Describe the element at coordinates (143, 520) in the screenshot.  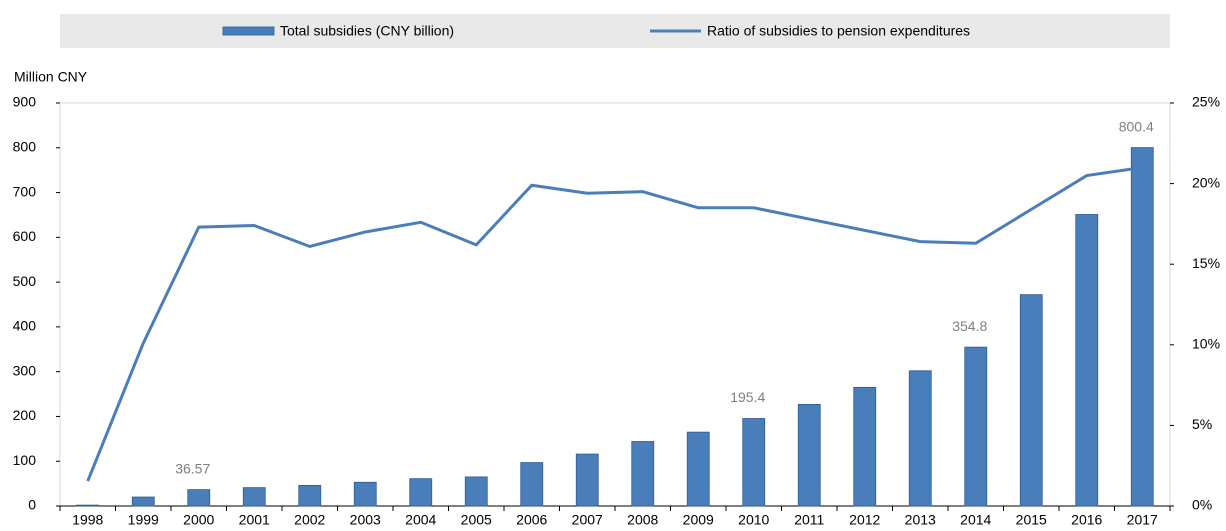
I see `x-tick-label: 1999` at that location.